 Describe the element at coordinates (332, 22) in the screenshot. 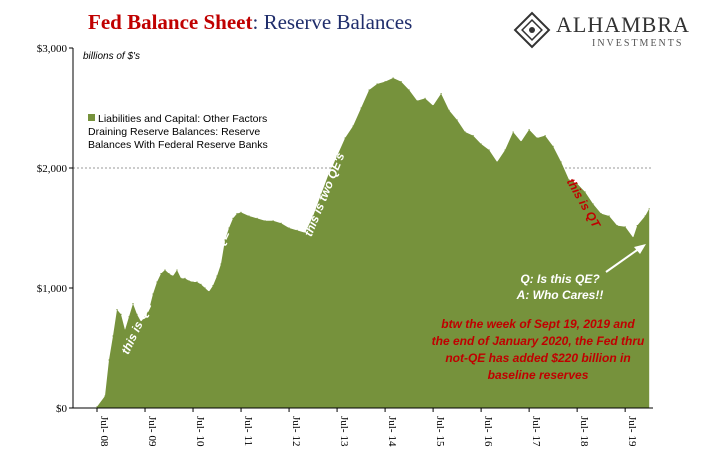

I see `title-rest: : Reserve Balances` at that location.